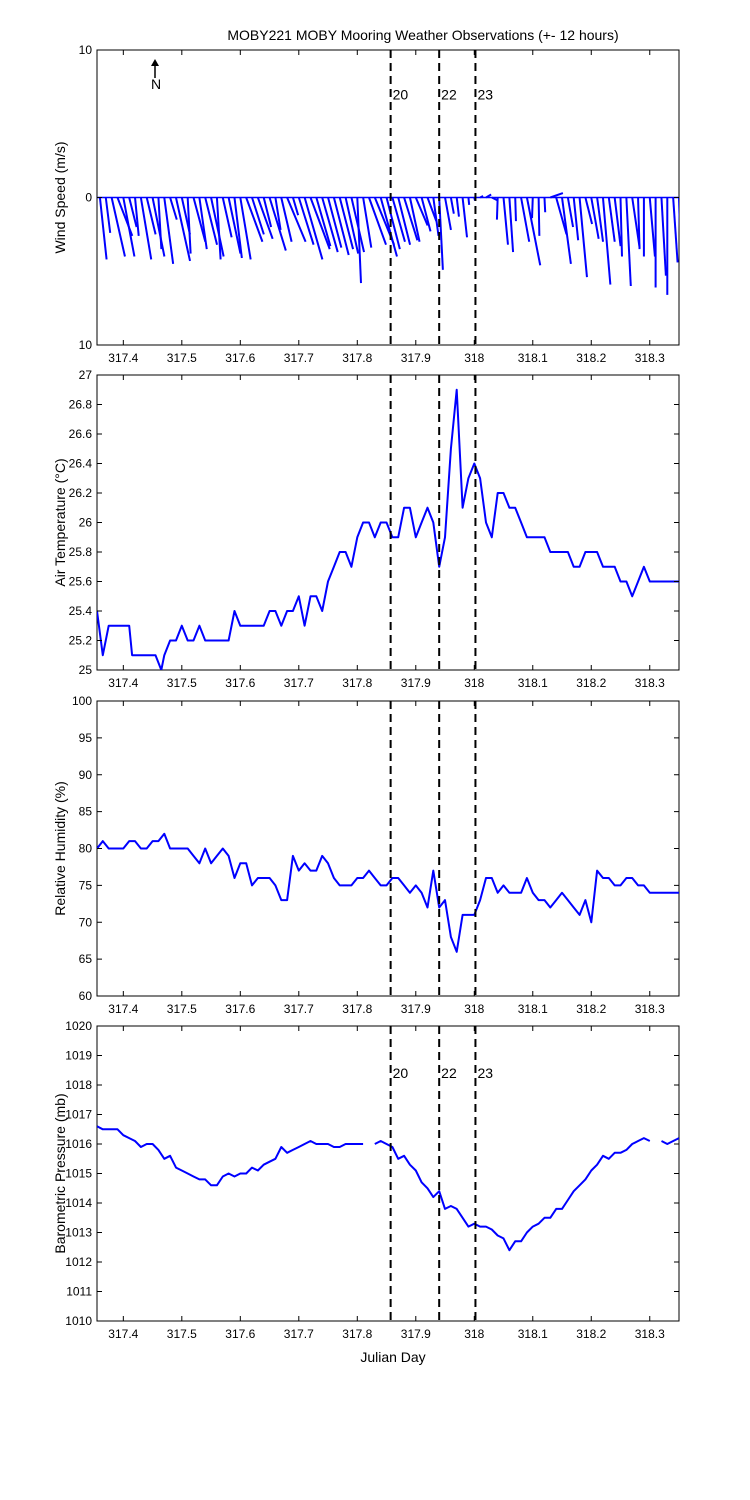 Image resolution: width=750 pixels, height=1500 pixels. What do you see at coordinates (240, 683) in the screenshot?
I see `airtemp-xtick-label: 317.6` at bounding box center [240, 683].